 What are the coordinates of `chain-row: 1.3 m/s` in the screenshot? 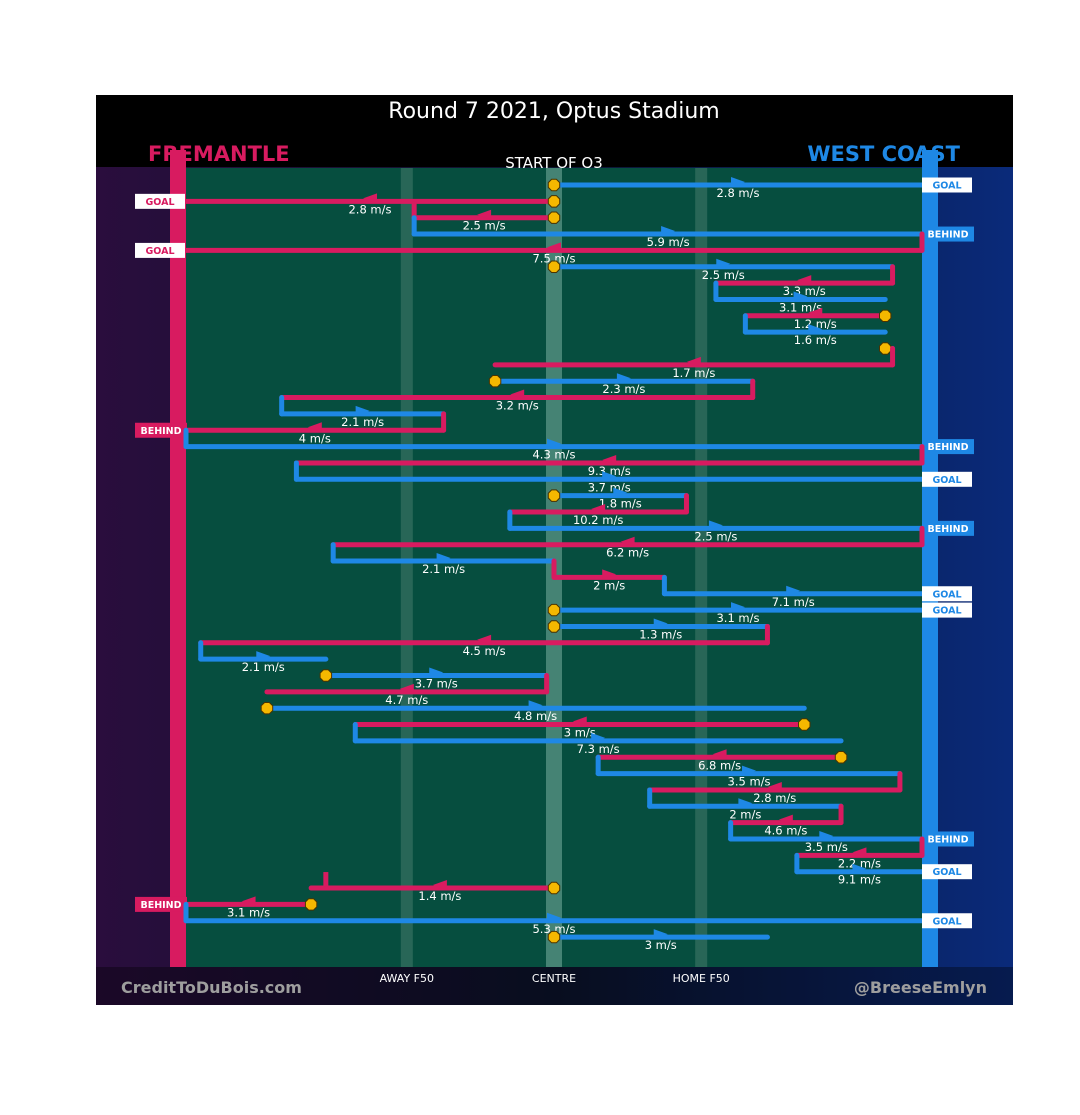 It's located at (658, 629).